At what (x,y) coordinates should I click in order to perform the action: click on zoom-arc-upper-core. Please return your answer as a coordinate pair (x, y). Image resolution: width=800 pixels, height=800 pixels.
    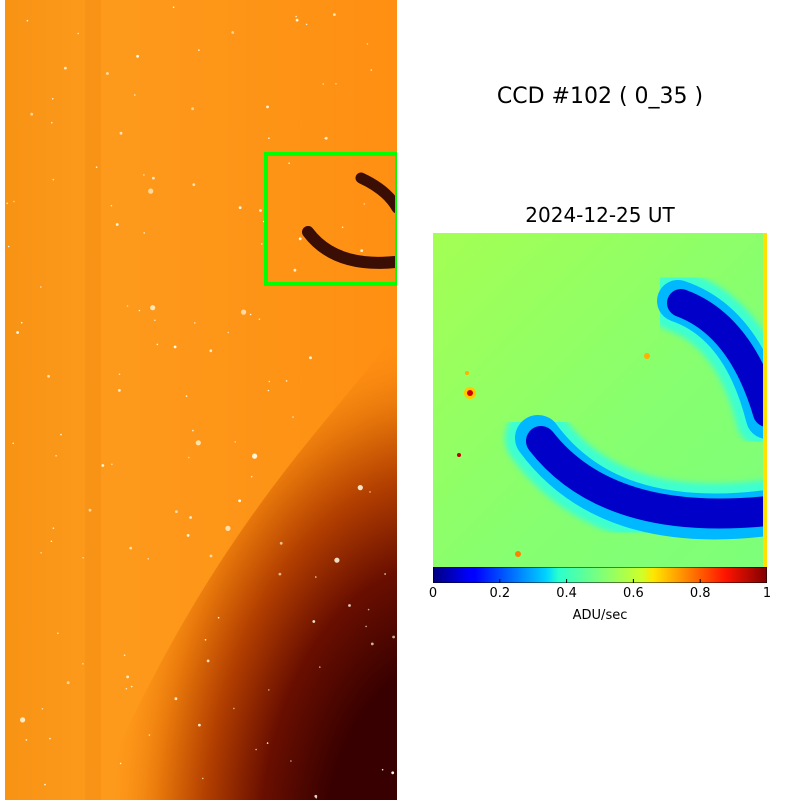
    Looking at the image, I should click on (717, 358).